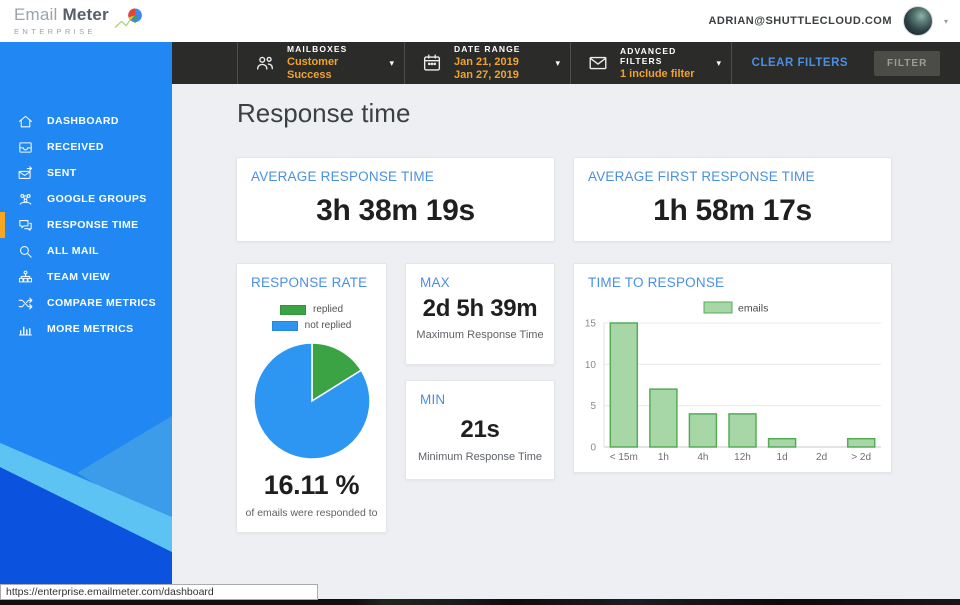 The width and height of the screenshot is (960, 605). What do you see at coordinates (663, 457) in the screenshot?
I see `svg-text: 1h` at bounding box center [663, 457].